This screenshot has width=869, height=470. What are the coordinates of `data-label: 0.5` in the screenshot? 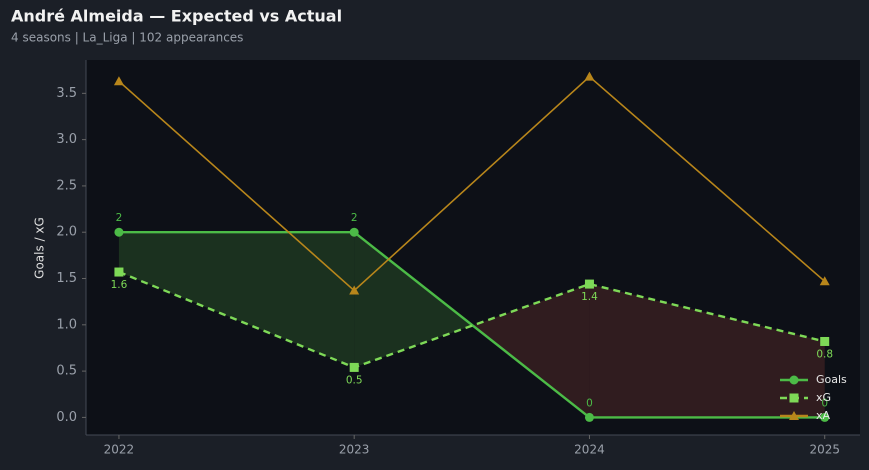 It's located at (354, 380).